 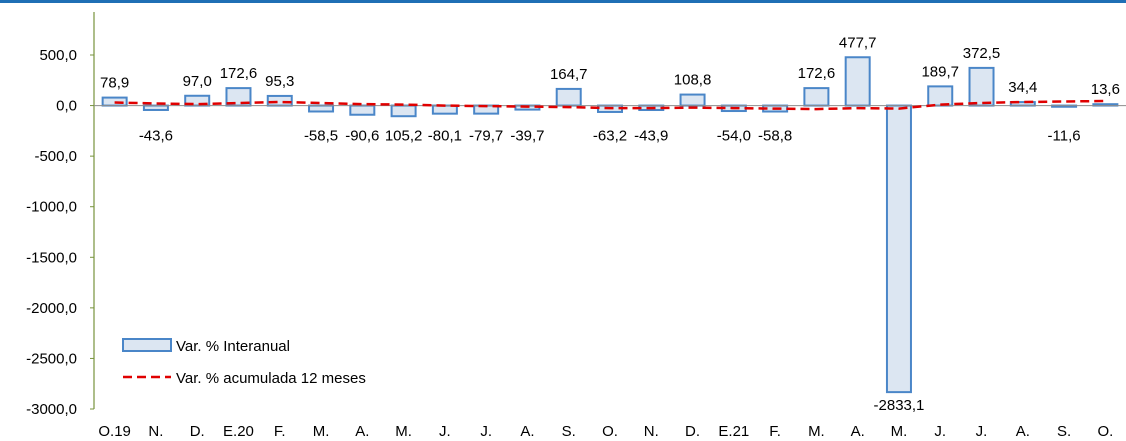 I want to click on legend-line-label: Var. % acumulada 12 meses, so click(x=271, y=378).